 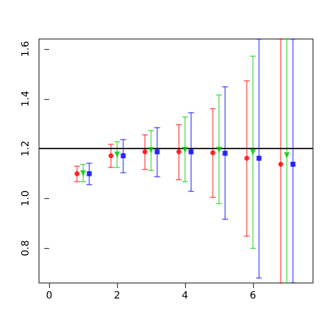 I want to click on y-tick-label: 0.8, so click(x=26, y=248).